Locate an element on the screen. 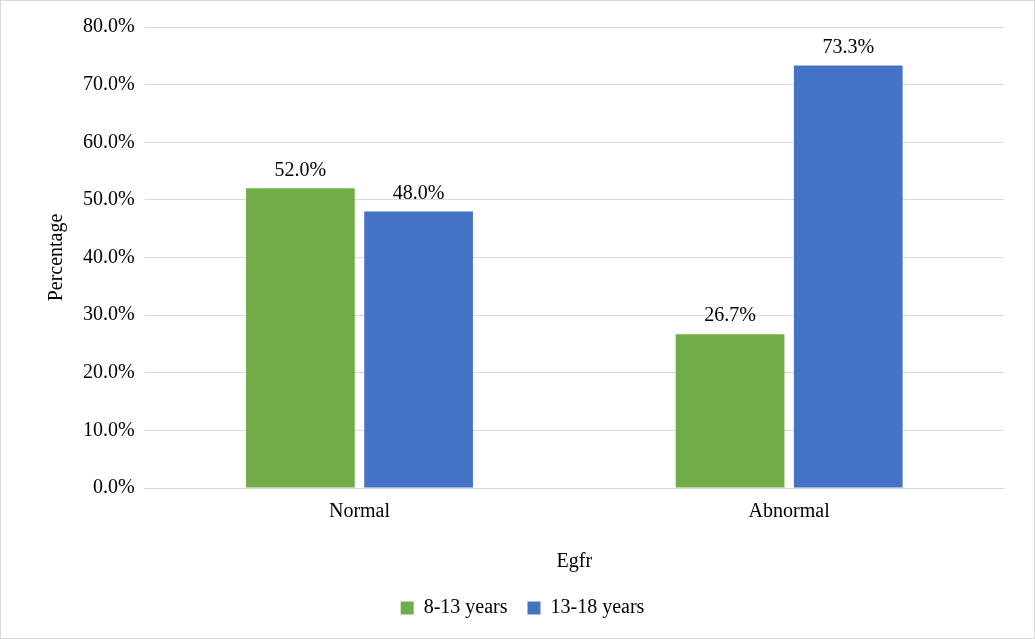  data-label: 48.0% is located at coordinates (418, 191).